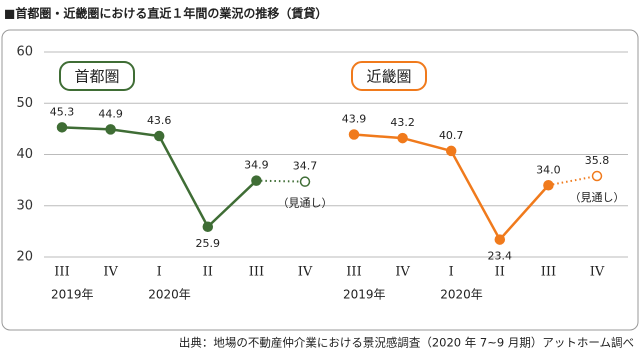  Describe the element at coordinates (159, 120) in the screenshot. I see `value-label: 43.6` at that location.